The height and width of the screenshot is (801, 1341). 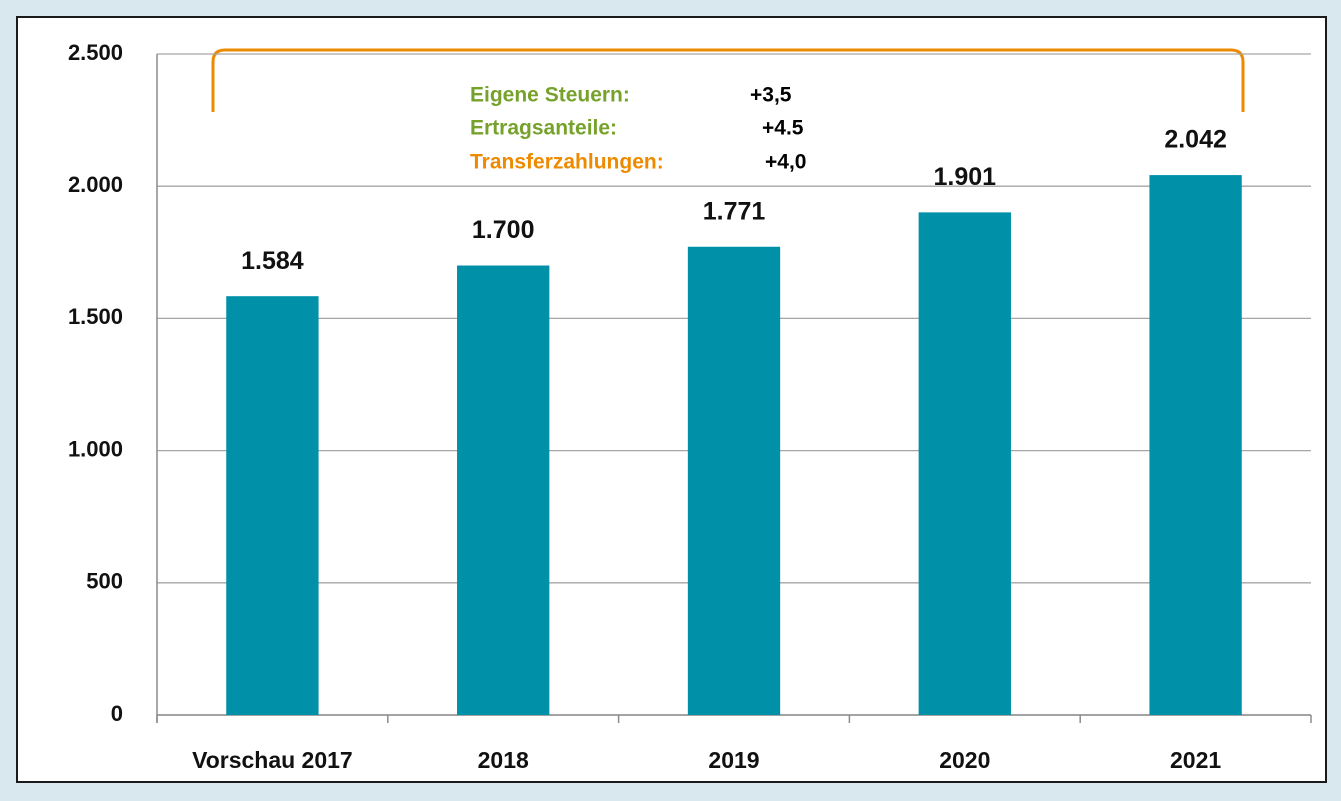 I want to click on y-tick-label: 0, so click(x=117, y=713).